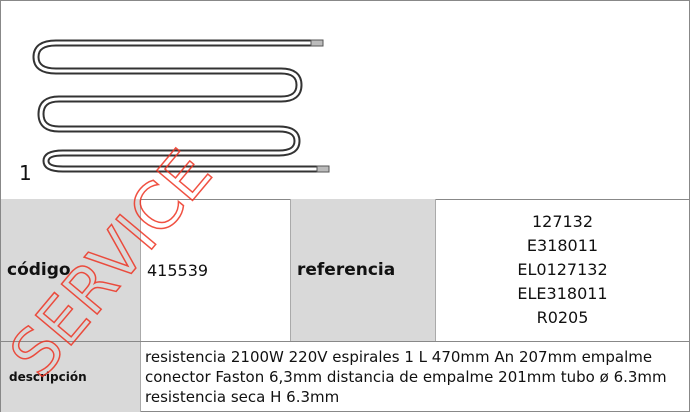  I want to click on referencia-item: EL0127132, so click(562, 269).